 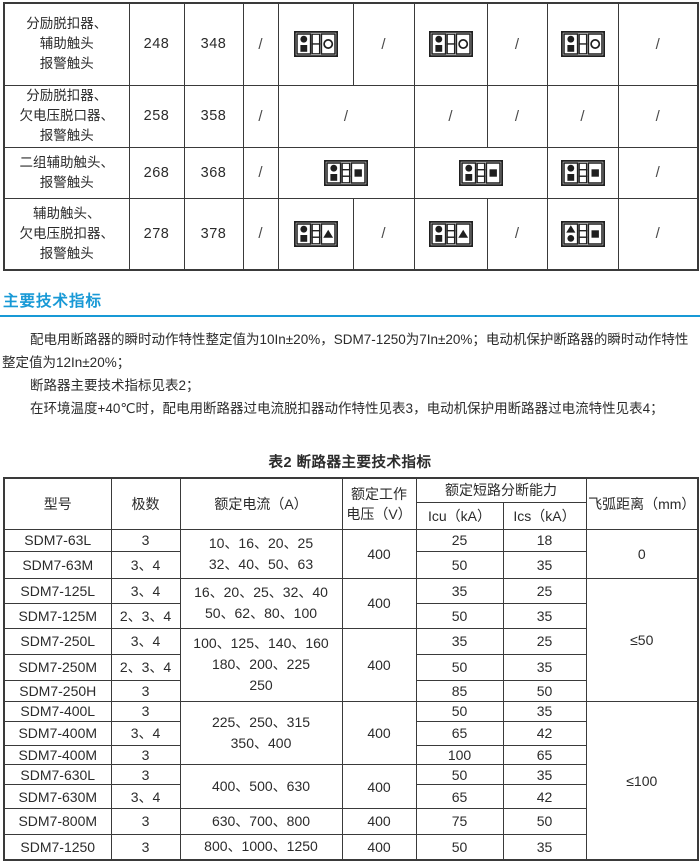 What do you see at coordinates (156, 44) in the screenshot?
I see `catalog-number-cell: 248` at bounding box center [156, 44].